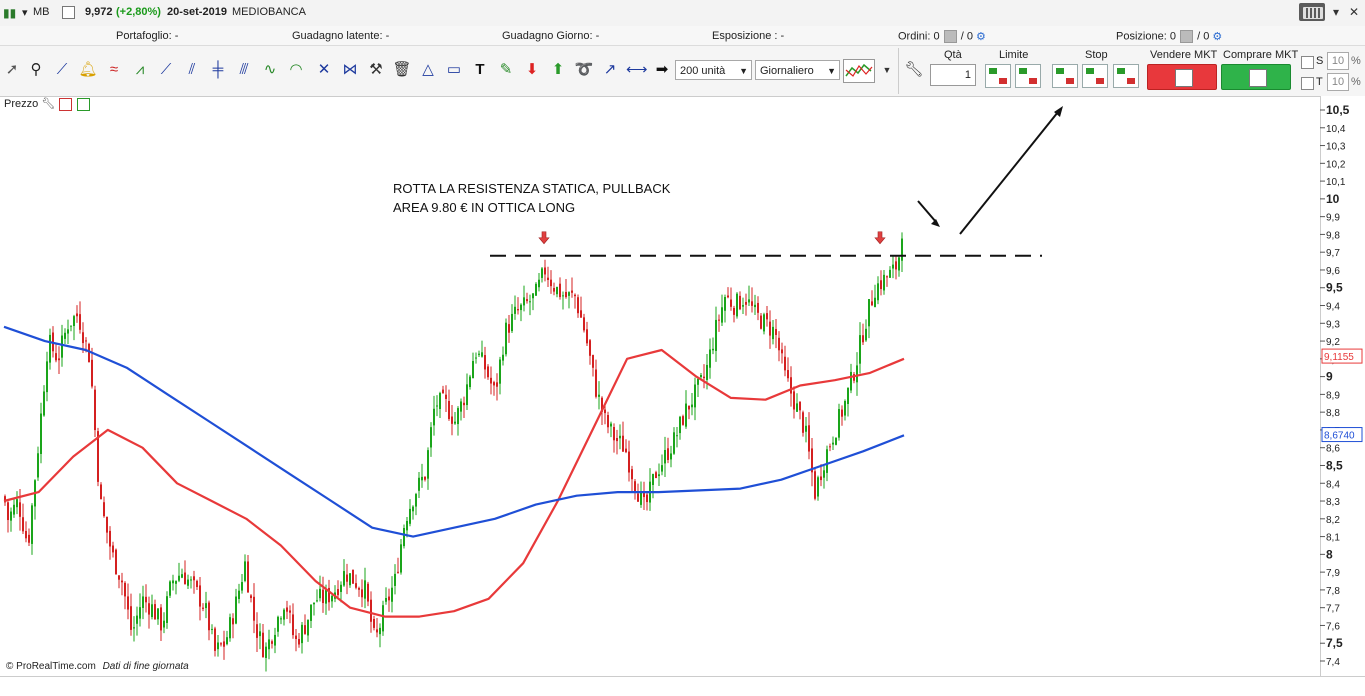 Image resolution: width=1365 pixels, height=696 pixels. What do you see at coordinates (887, 70) in the screenshot?
I see `indicators-dropdown-icon: ▼` at bounding box center [887, 70].